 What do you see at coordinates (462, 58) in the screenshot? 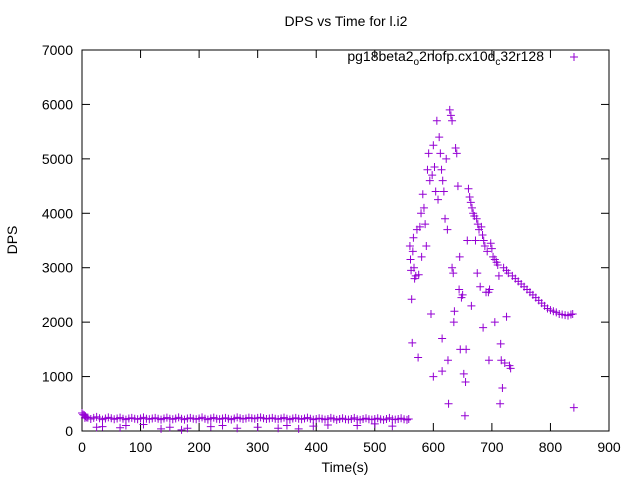
I see `legend: pg18beta2o2nofp.cx10dc32r128` at bounding box center [462, 58].